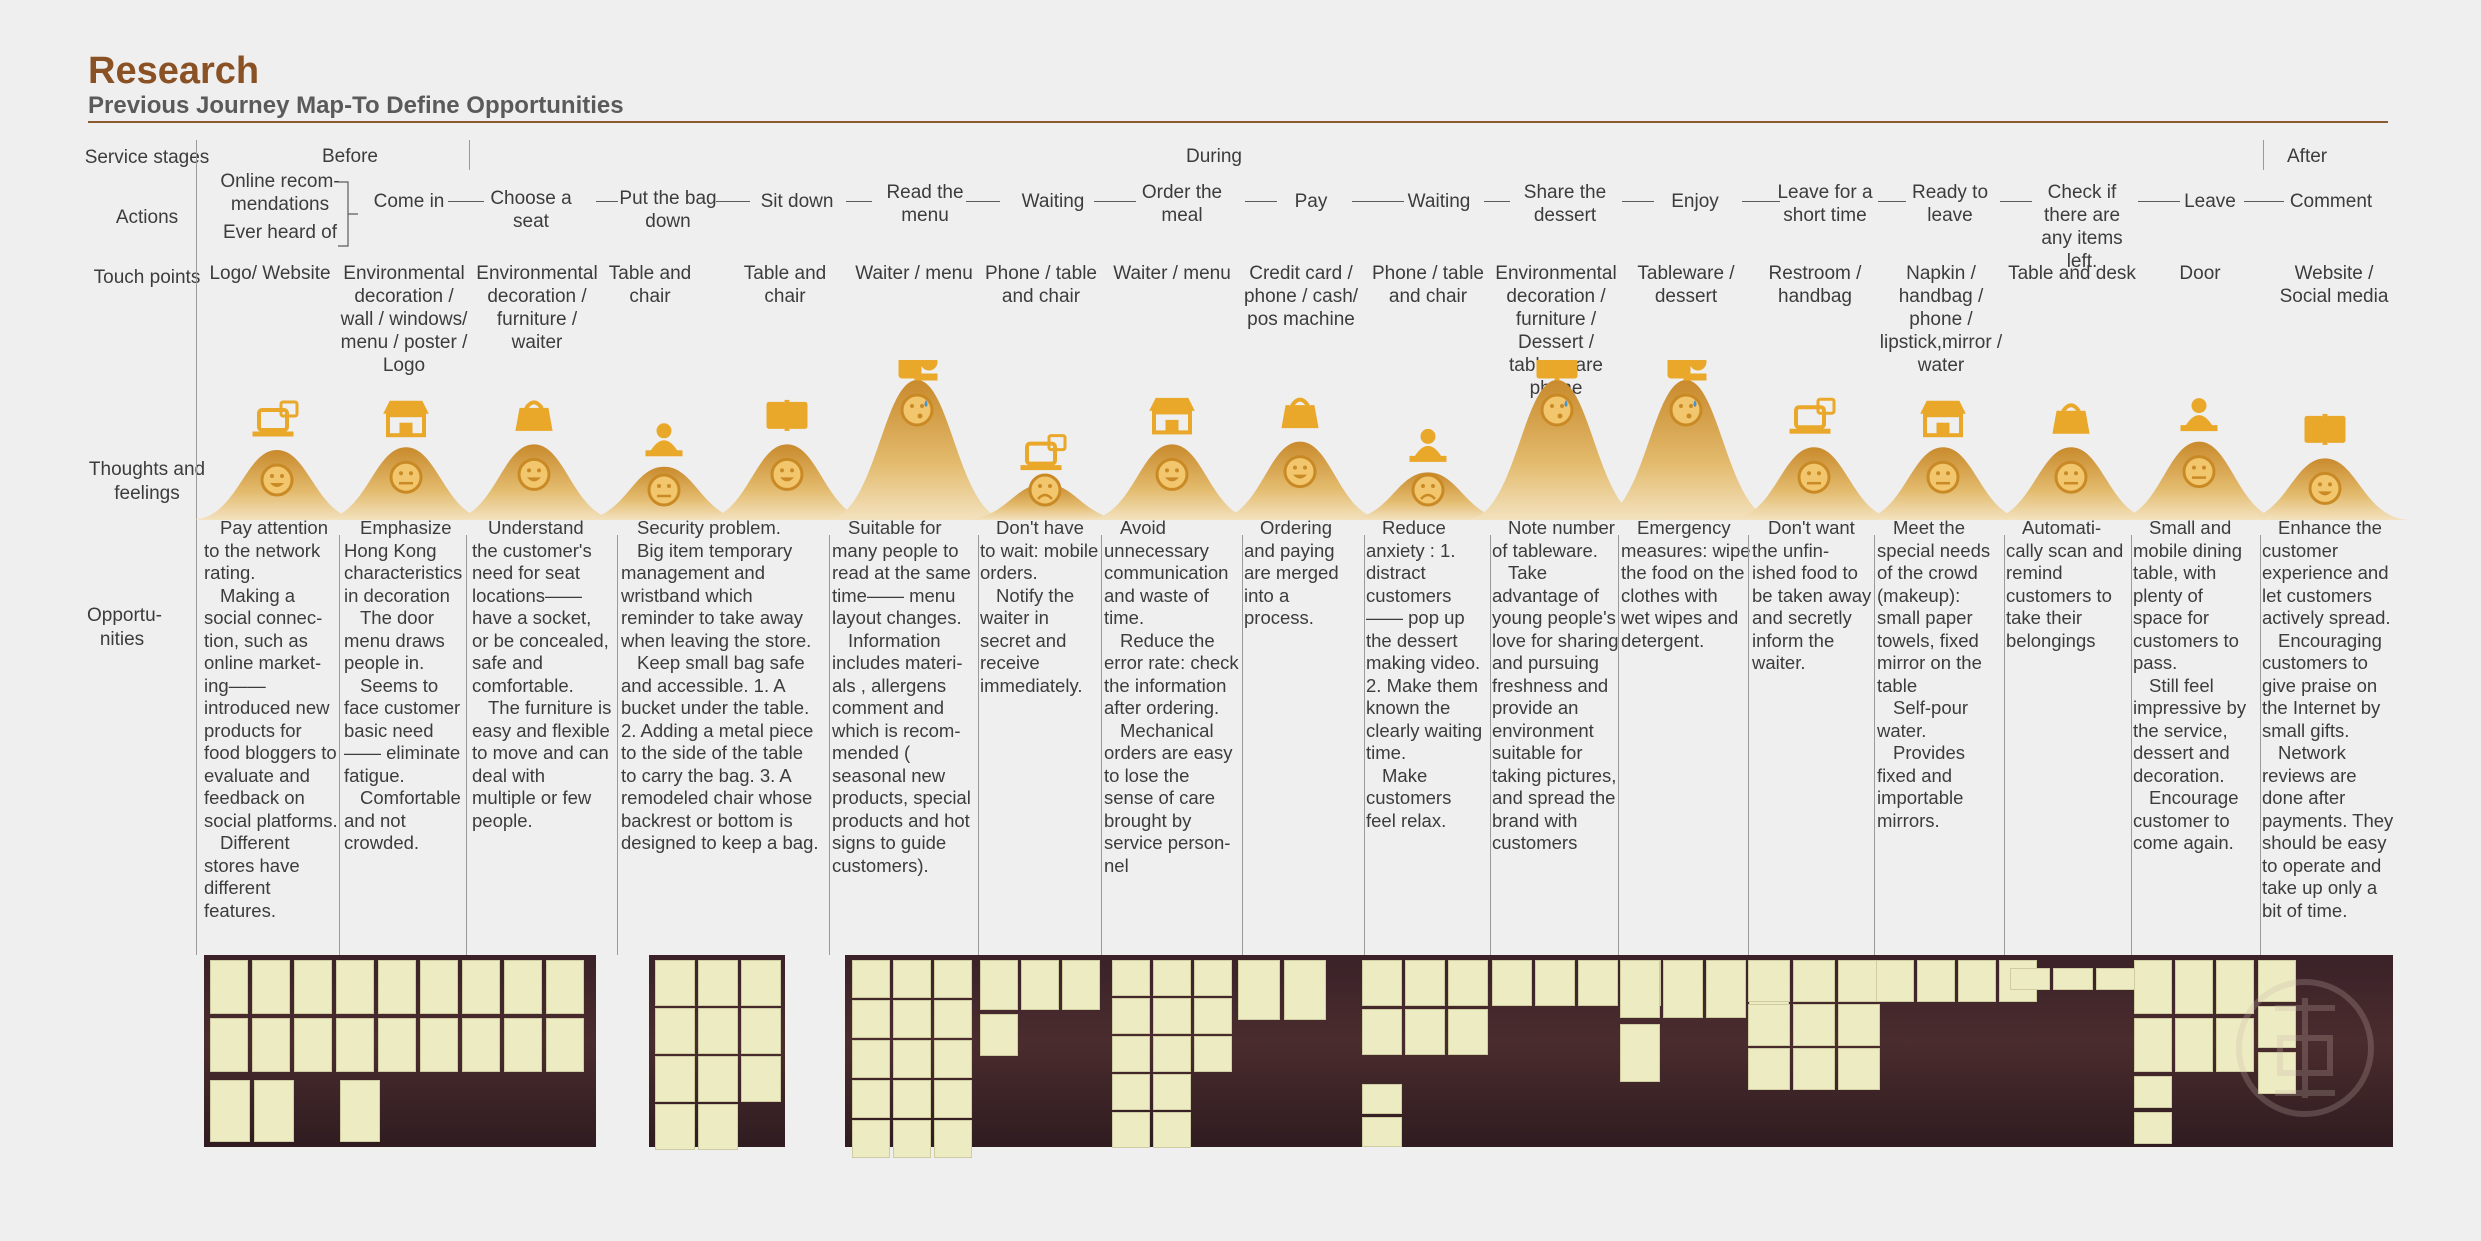 This screenshot has width=2481, height=1241. What do you see at coordinates (1238, 122) in the screenshot?
I see `title-divider` at bounding box center [1238, 122].